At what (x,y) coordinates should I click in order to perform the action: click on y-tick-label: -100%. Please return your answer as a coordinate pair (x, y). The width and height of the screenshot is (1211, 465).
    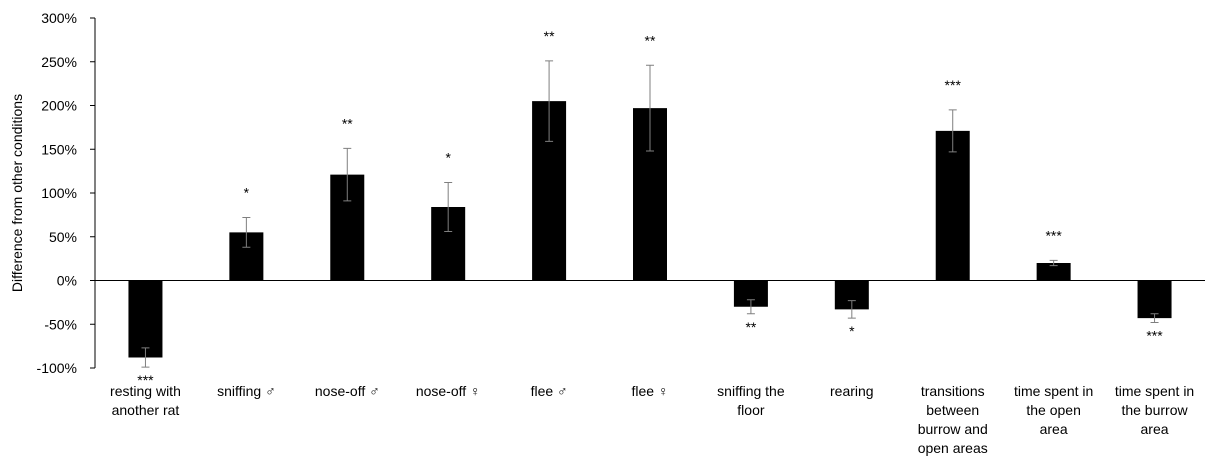
    Looking at the image, I should click on (57, 368).